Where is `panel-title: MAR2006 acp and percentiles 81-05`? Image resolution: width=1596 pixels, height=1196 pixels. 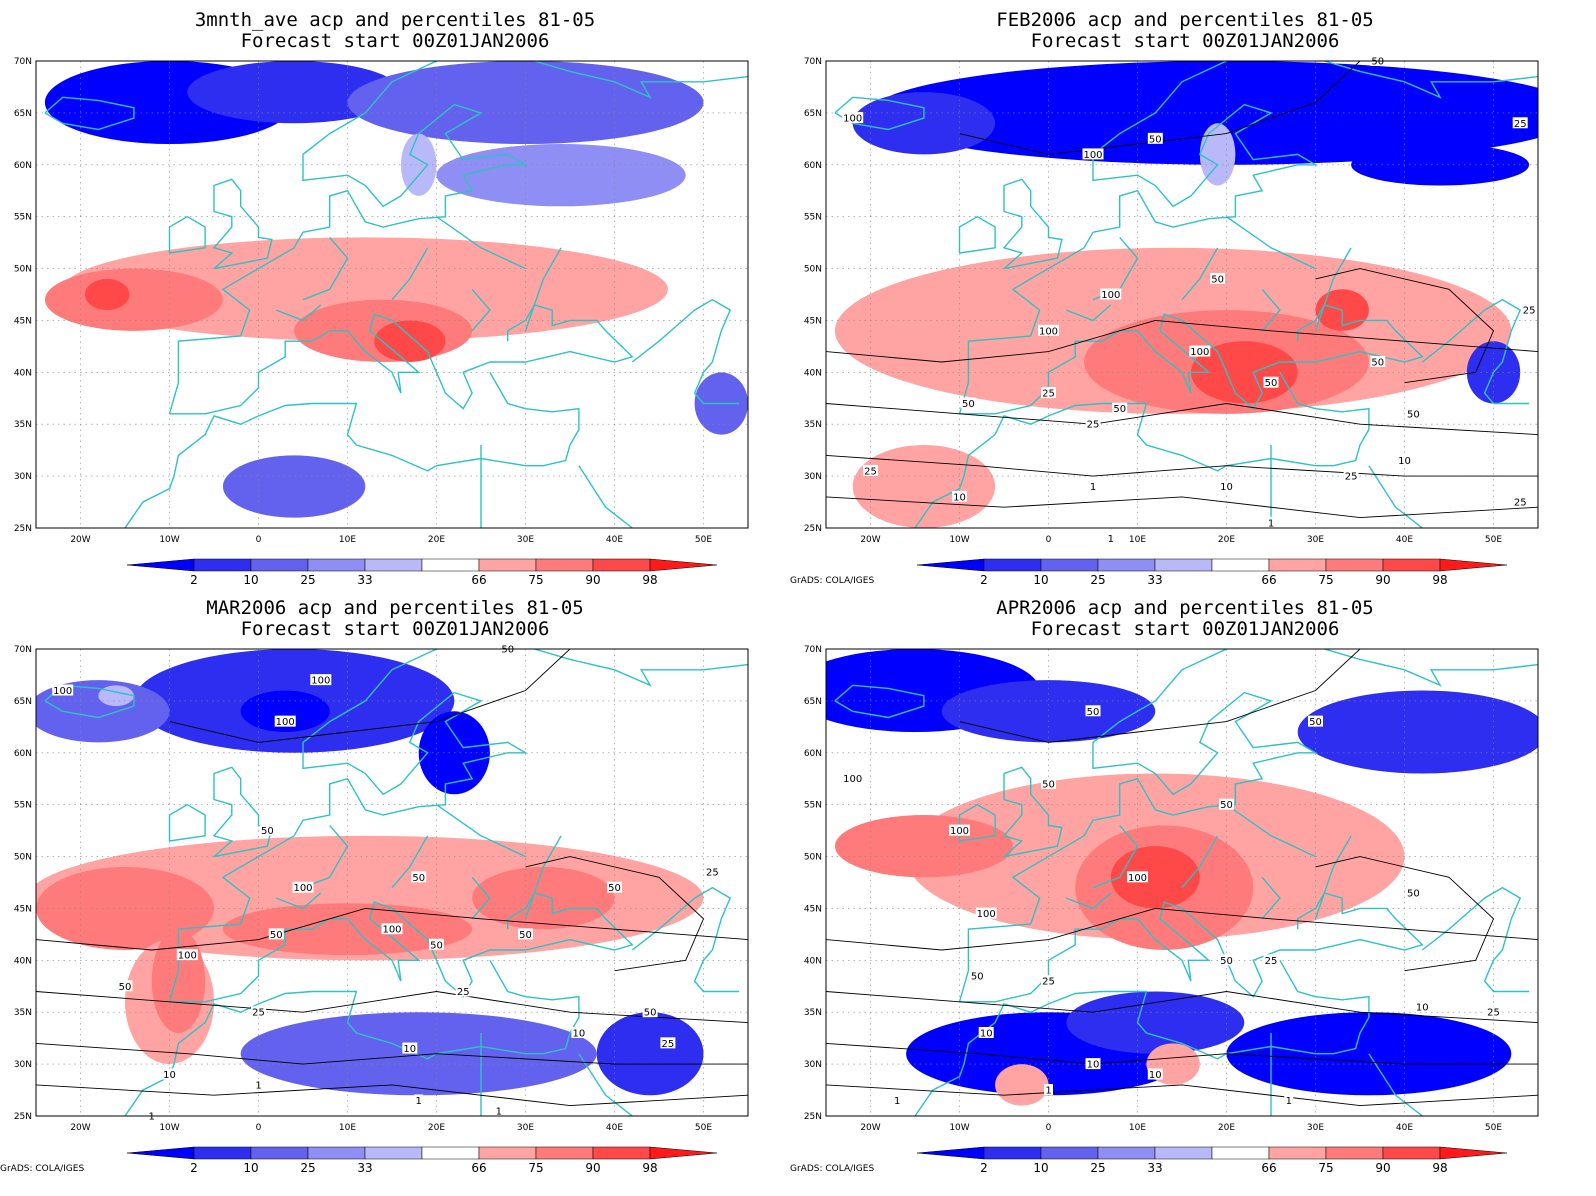
panel-title: MAR2006 acp and percentiles 81-05 is located at coordinates (395, 608).